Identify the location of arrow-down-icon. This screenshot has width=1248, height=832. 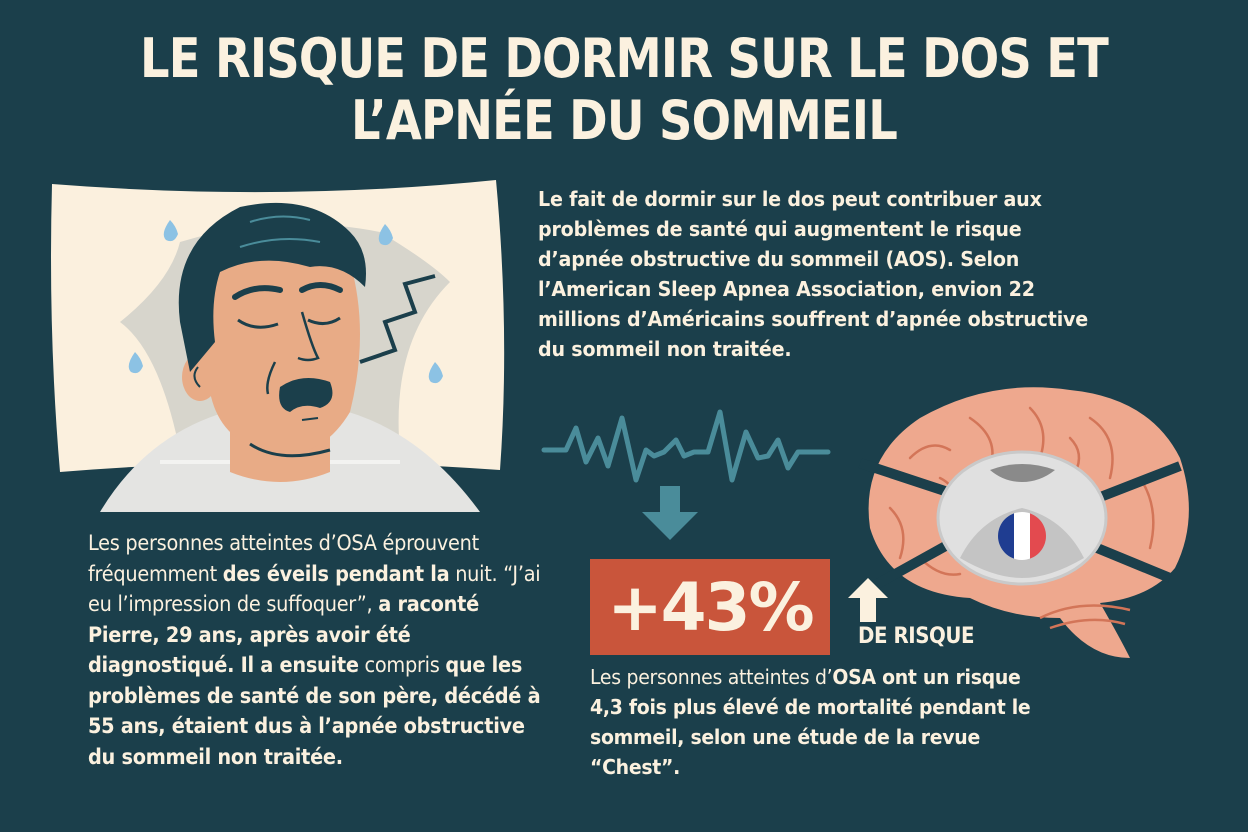
(670, 513).